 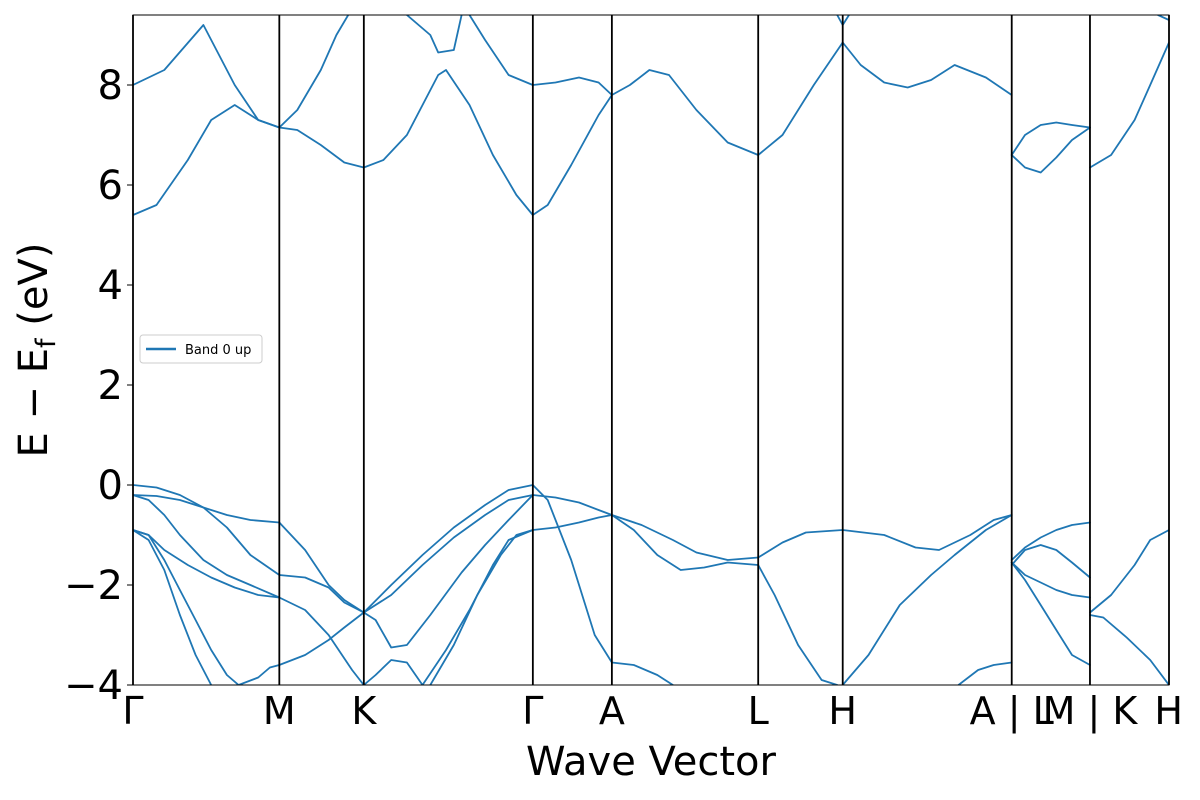 What do you see at coordinates (842, 711) in the screenshot?
I see `x-tick-label-6: H` at bounding box center [842, 711].